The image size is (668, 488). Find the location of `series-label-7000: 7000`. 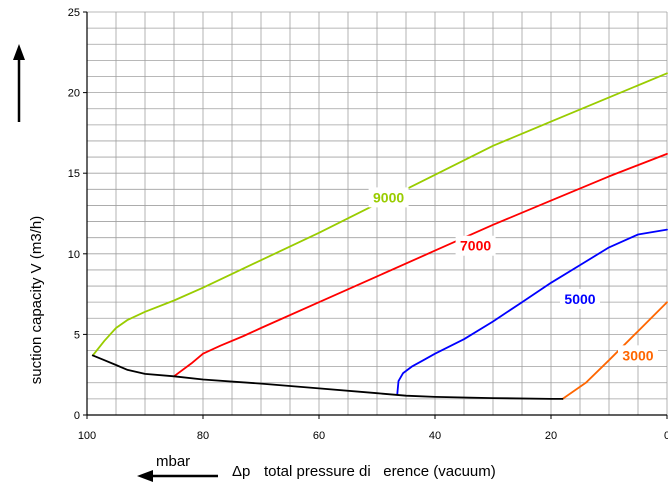

series-label-7000: 7000 is located at coordinates (475, 246).